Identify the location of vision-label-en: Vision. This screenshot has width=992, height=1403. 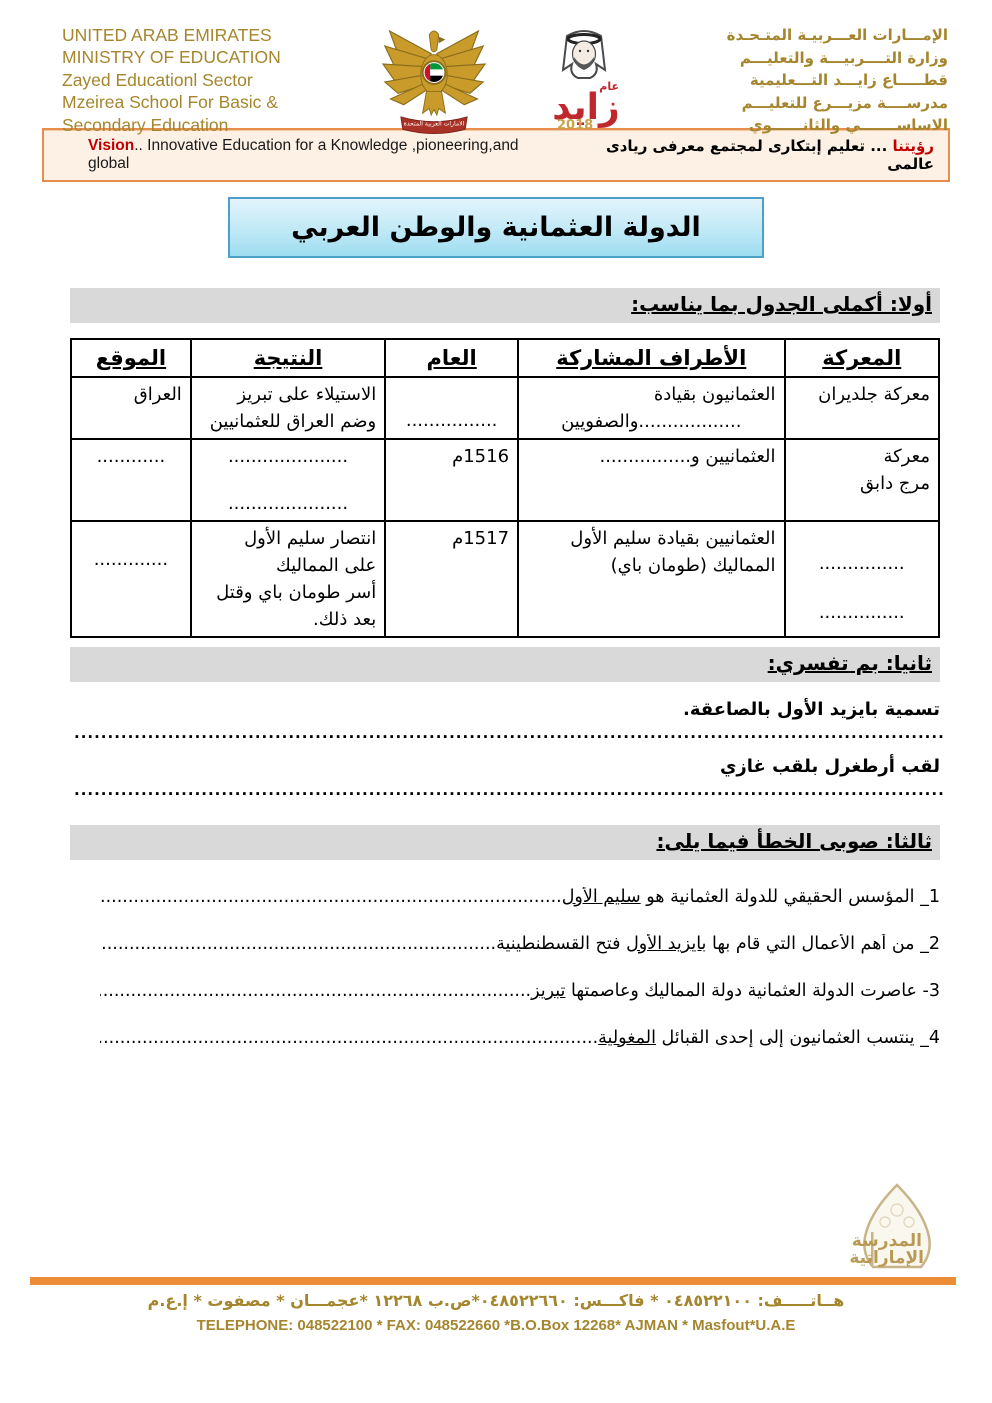
(111, 145).